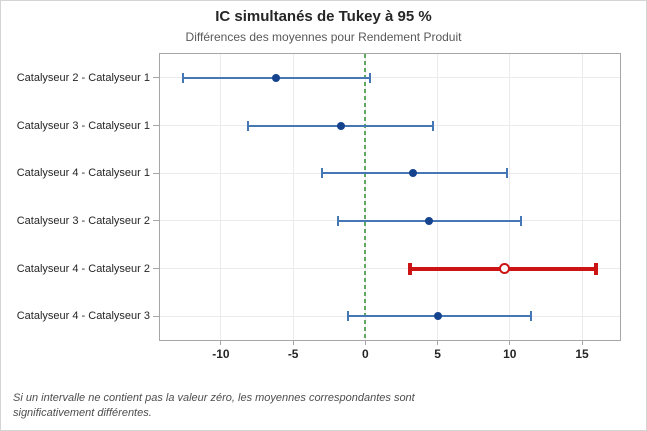 The width and height of the screenshot is (647, 431). I want to click on y-axis-label: Catalyseur 4 - Catalyseur 3, so click(83, 316).